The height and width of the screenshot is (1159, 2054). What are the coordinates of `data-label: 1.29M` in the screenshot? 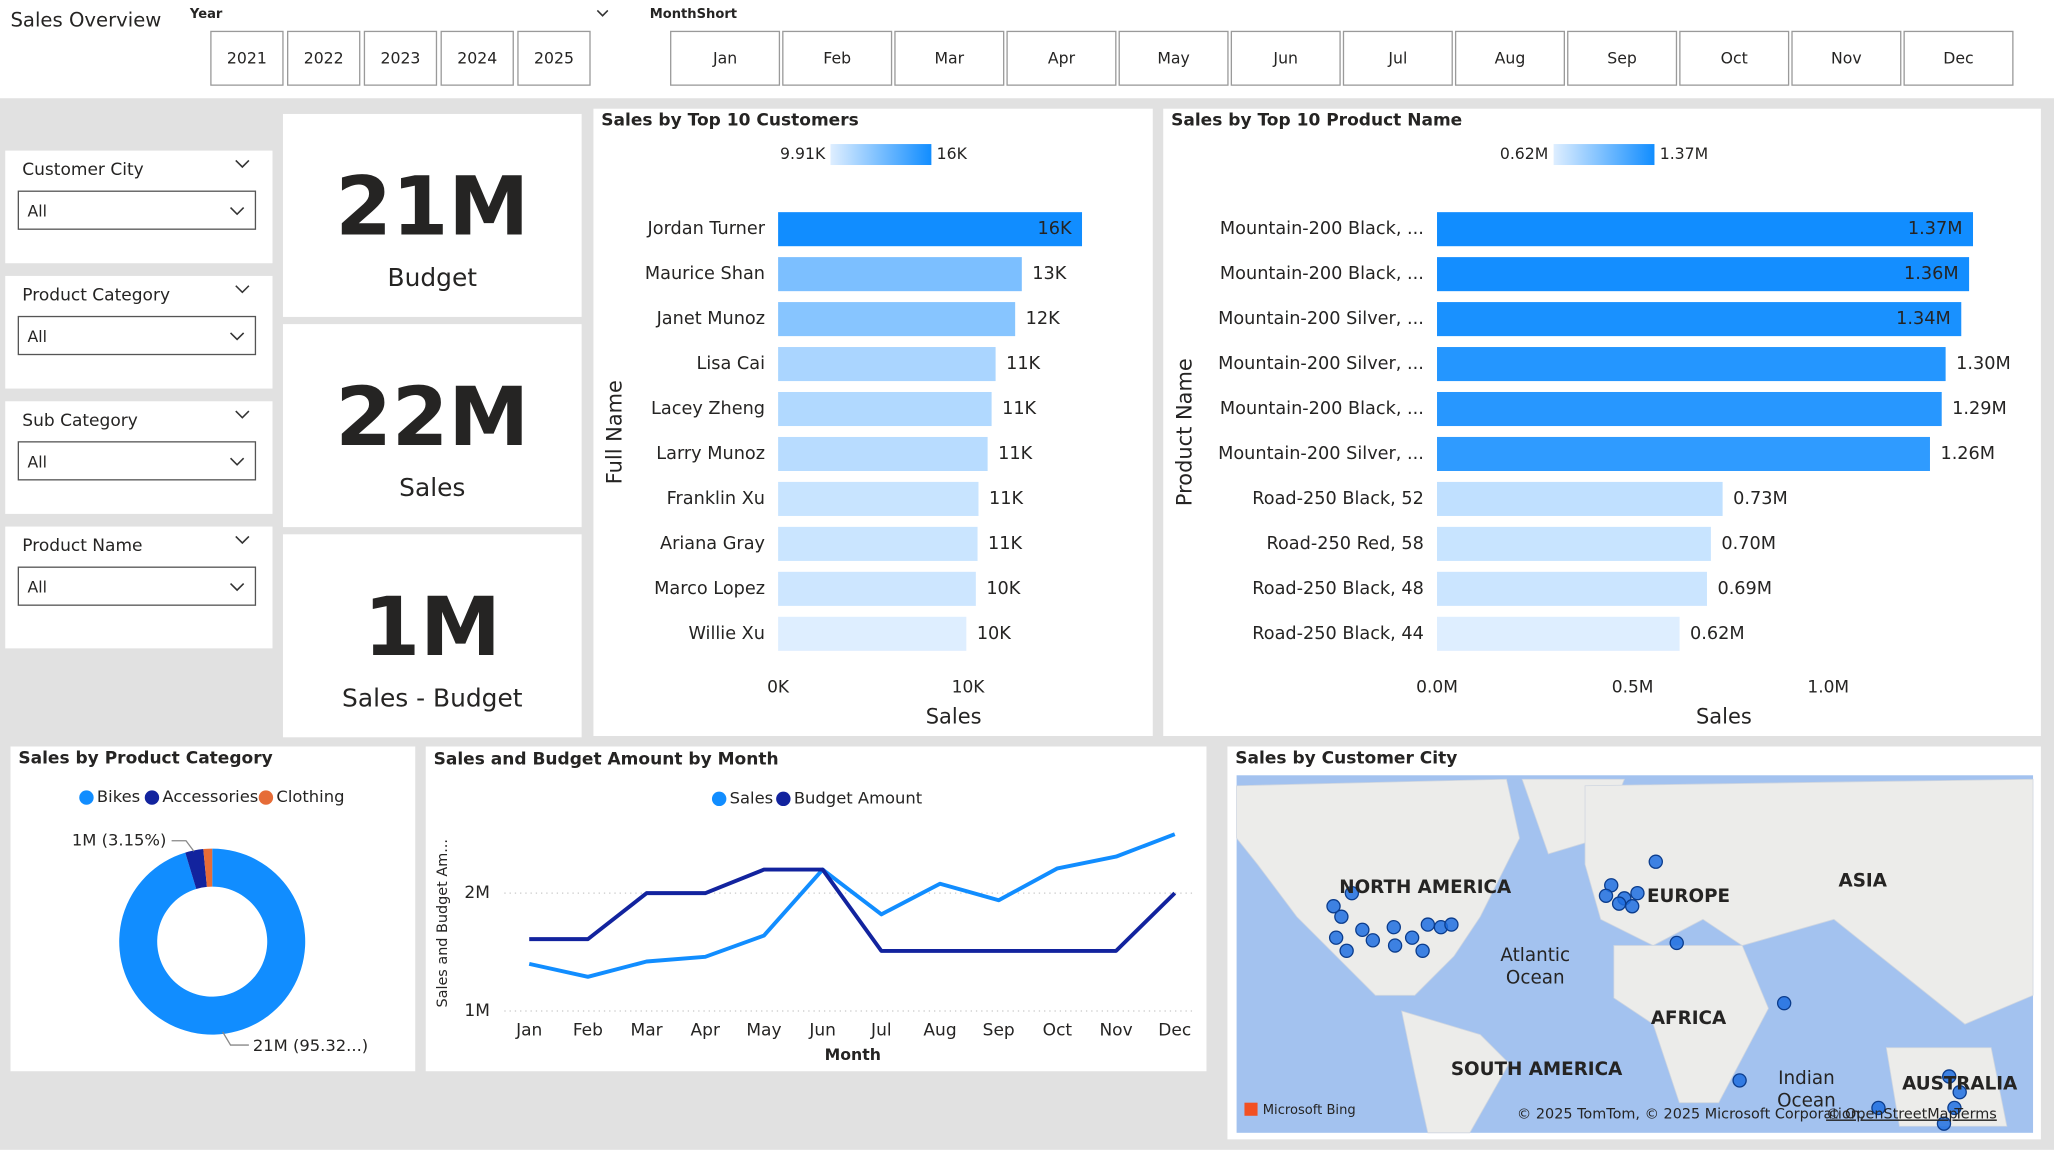 It's located at (1979, 409).